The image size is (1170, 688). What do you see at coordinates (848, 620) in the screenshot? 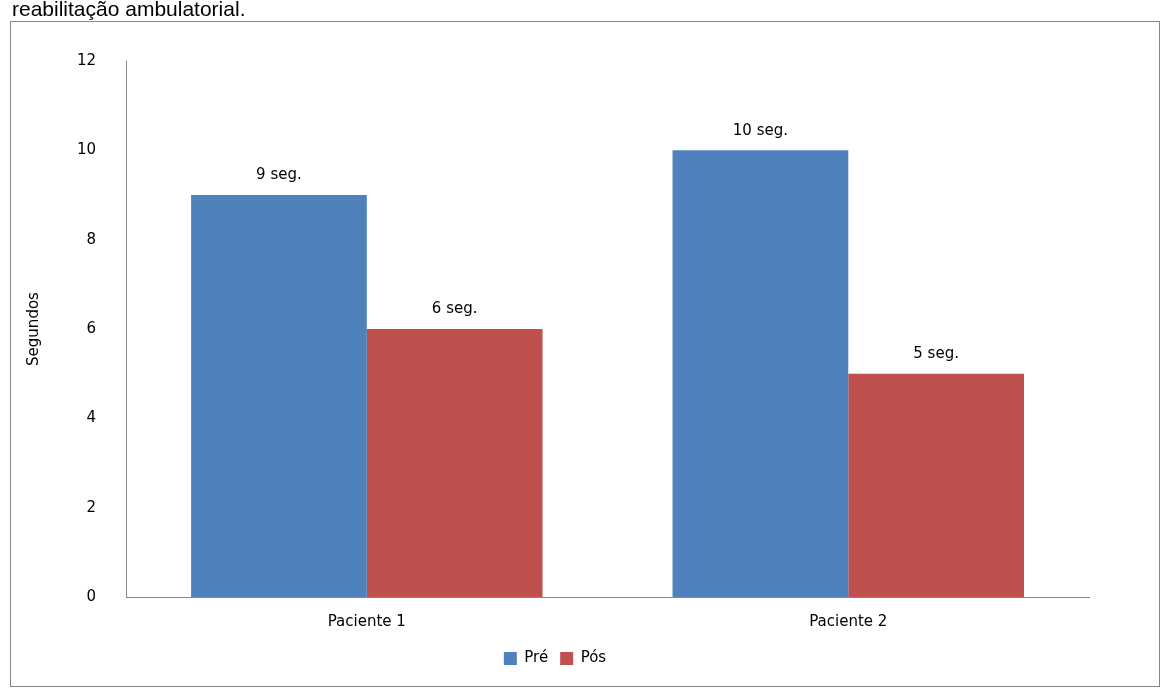
I see `x-tick-label: Paciente 2` at bounding box center [848, 620].